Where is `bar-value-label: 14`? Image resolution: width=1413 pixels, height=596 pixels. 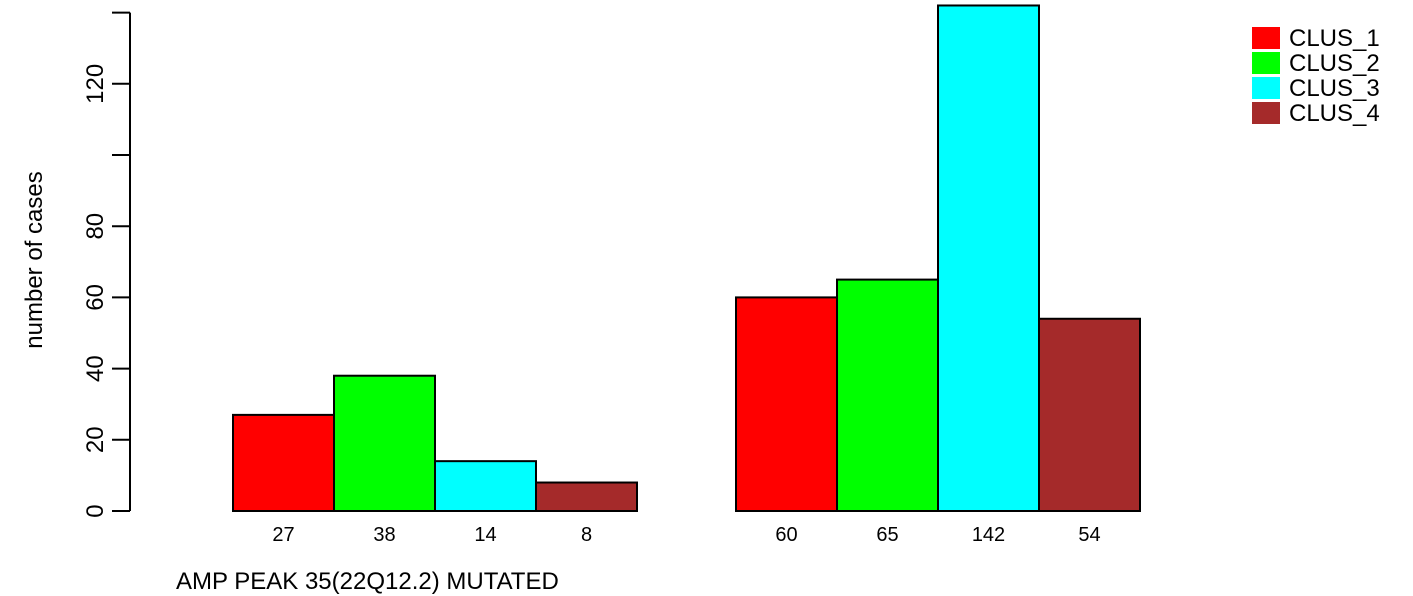 bar-value-label: 14 is located at coordinates (485, 535).